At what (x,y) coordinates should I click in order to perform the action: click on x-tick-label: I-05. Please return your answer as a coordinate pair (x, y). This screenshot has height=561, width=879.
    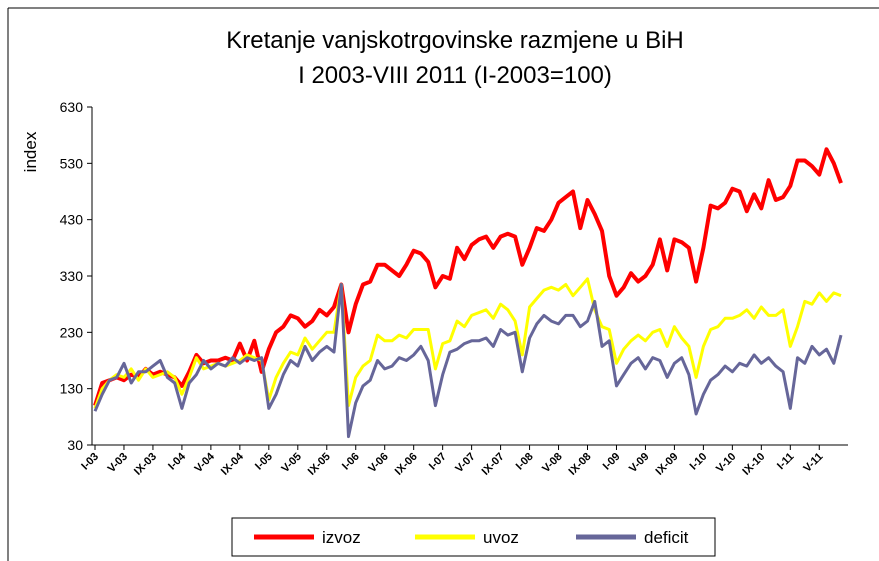
    Looking at the image, I should click on (264, 462).